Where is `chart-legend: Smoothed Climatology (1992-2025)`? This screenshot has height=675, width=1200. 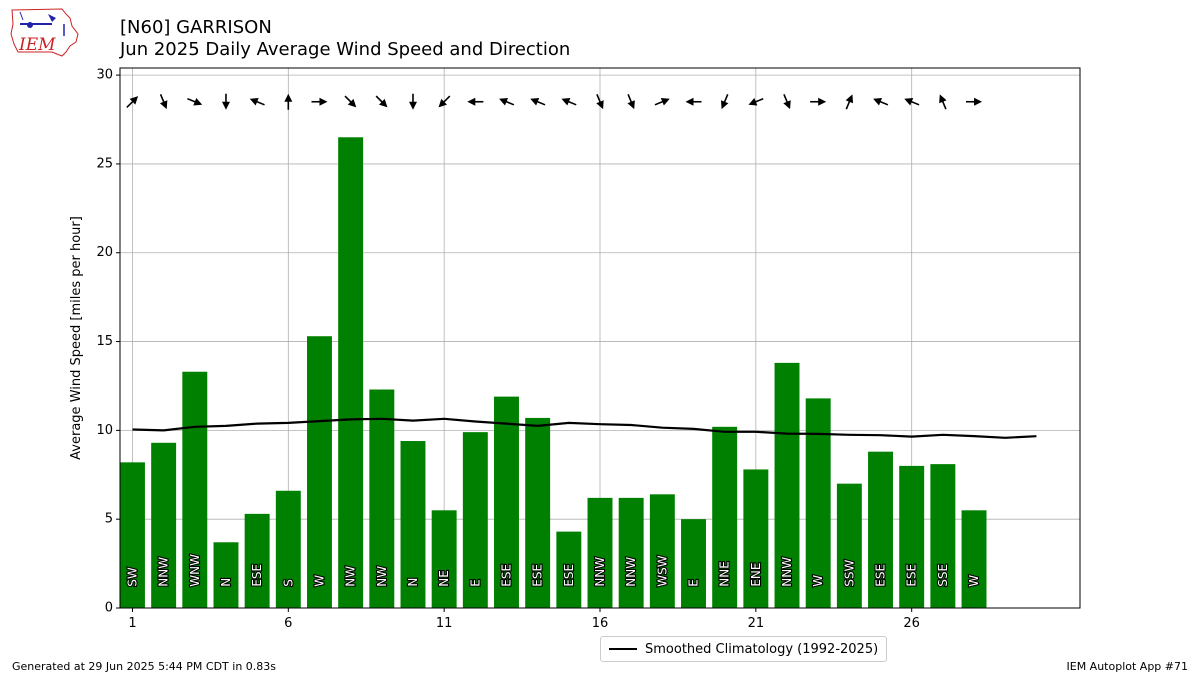
chart-legend: Smoothed Climatology (1992-2025) is located at coordinates (744, 649).